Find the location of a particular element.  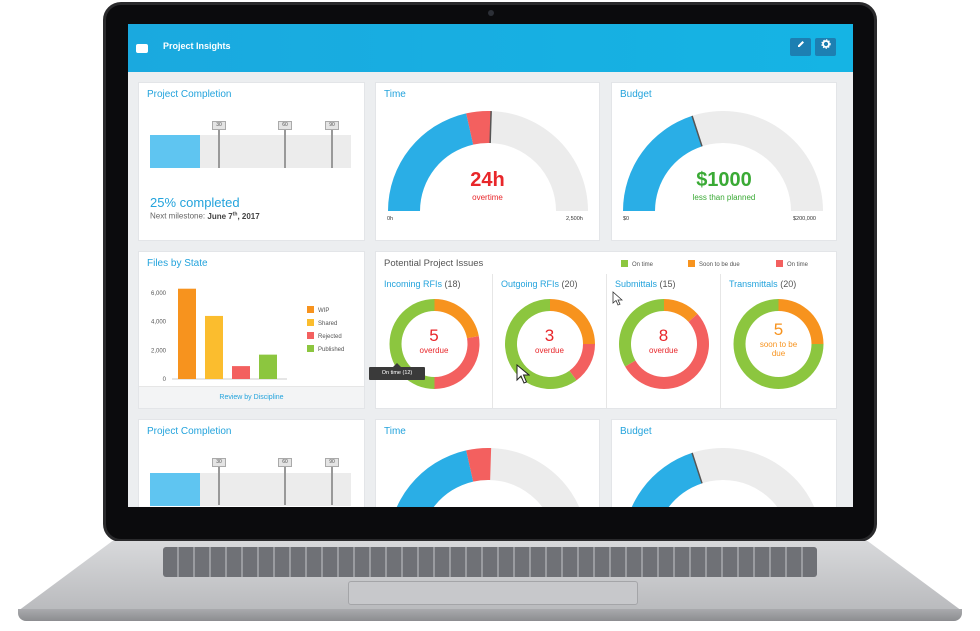

pencil-icon is located at coordinates (800, 44).